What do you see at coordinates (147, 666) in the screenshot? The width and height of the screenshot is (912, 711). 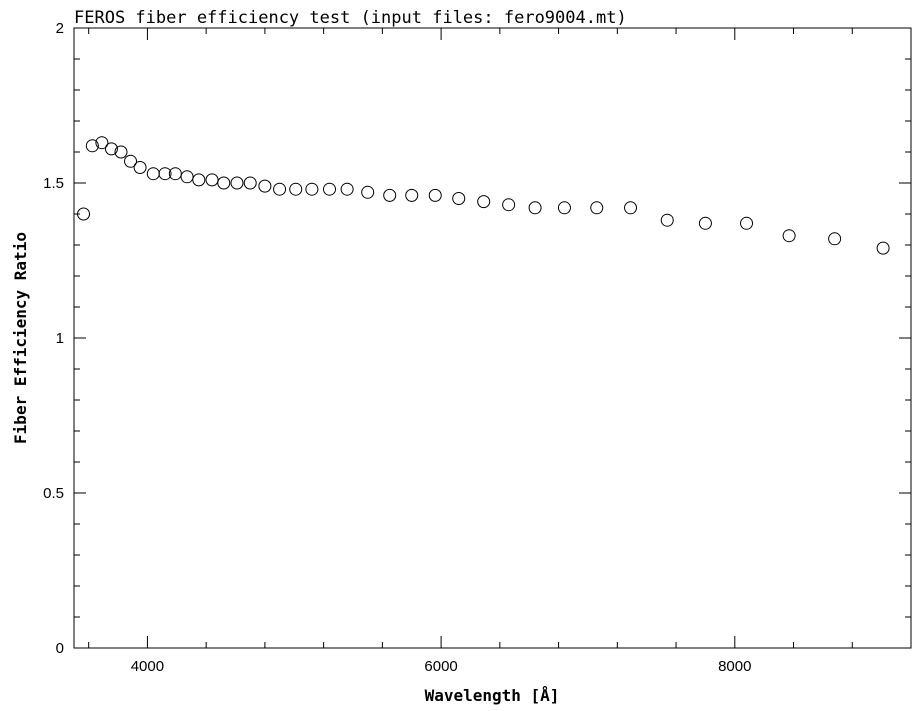 I see `x-tick-label: 4000` at bounding box center [147, 666].